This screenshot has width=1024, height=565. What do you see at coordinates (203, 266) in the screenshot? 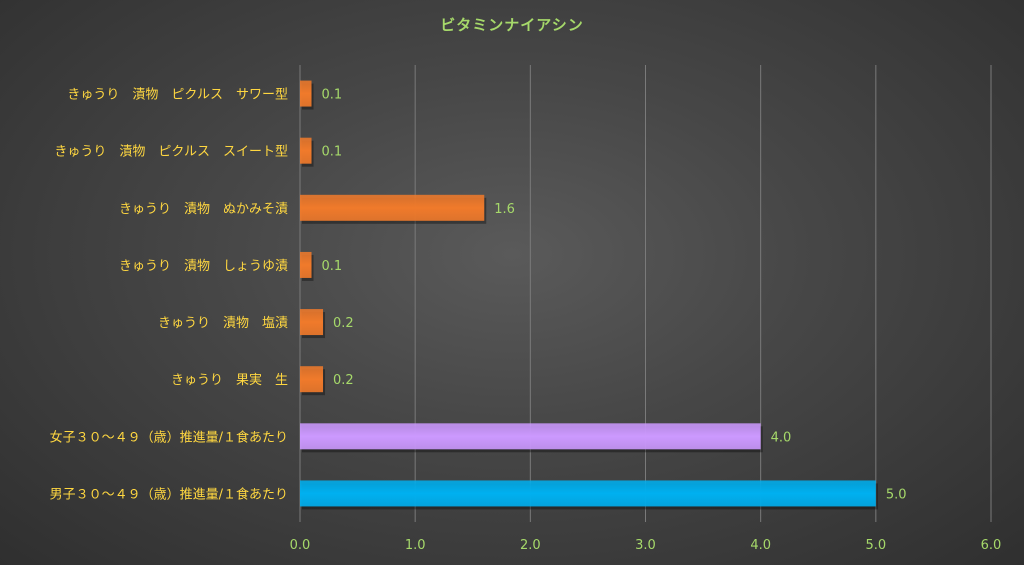
I see `category-label: きゅうり 漬物 しょうゆ漬` at bounding box center [203, 266].